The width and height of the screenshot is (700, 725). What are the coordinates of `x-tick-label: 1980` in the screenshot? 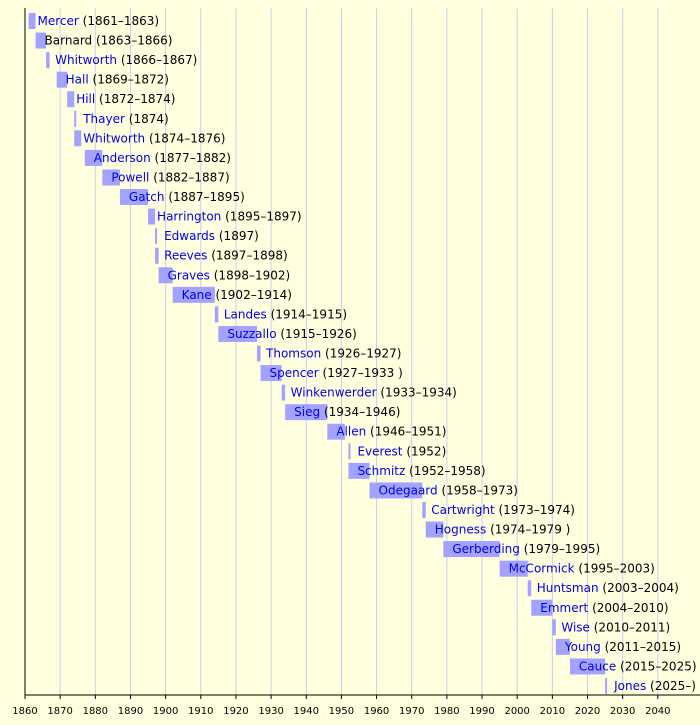 It's located at (446, 711).